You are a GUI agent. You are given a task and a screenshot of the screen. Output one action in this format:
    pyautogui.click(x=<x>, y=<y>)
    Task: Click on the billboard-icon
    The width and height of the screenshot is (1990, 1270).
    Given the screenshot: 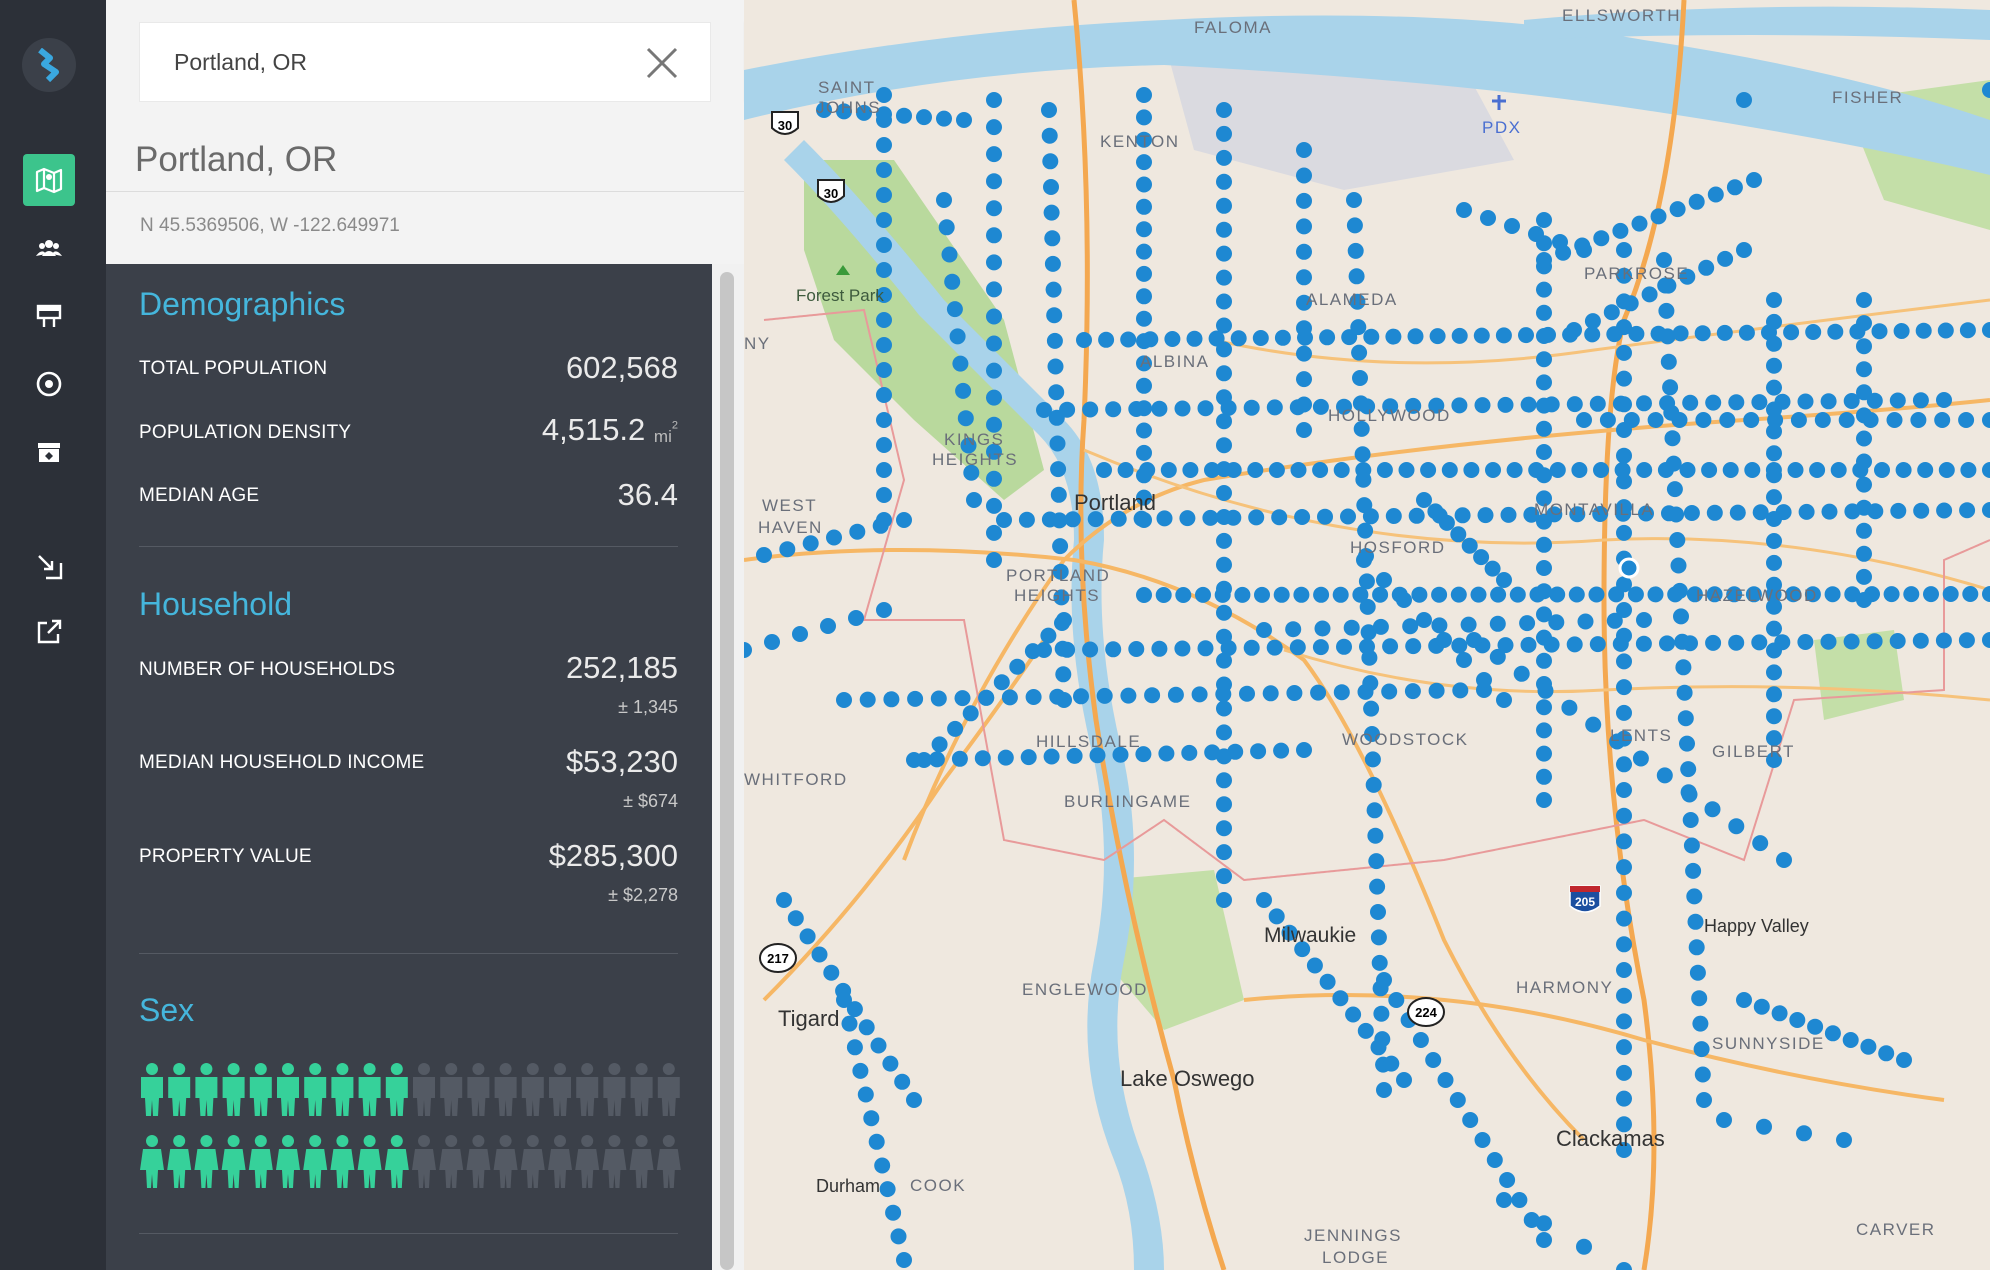 What is the action you would take?
    pyautogui.click(x=49, y=316)
    